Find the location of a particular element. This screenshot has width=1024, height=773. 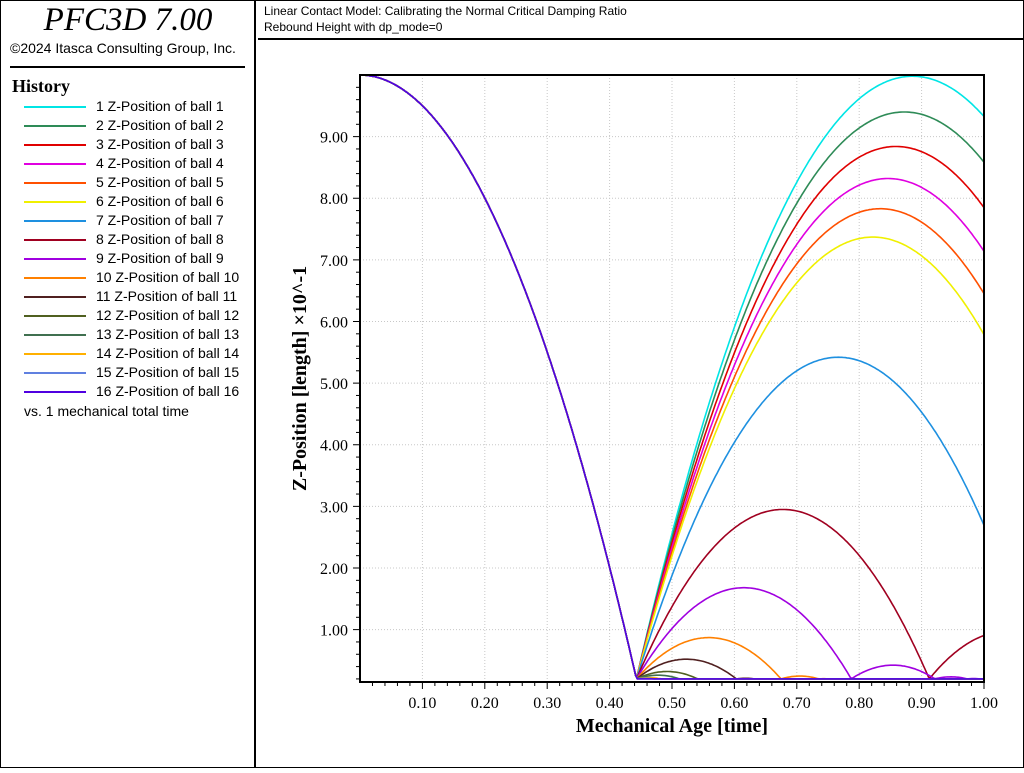

y-tick-label: 5.00 is located at coordinates (334, 384).